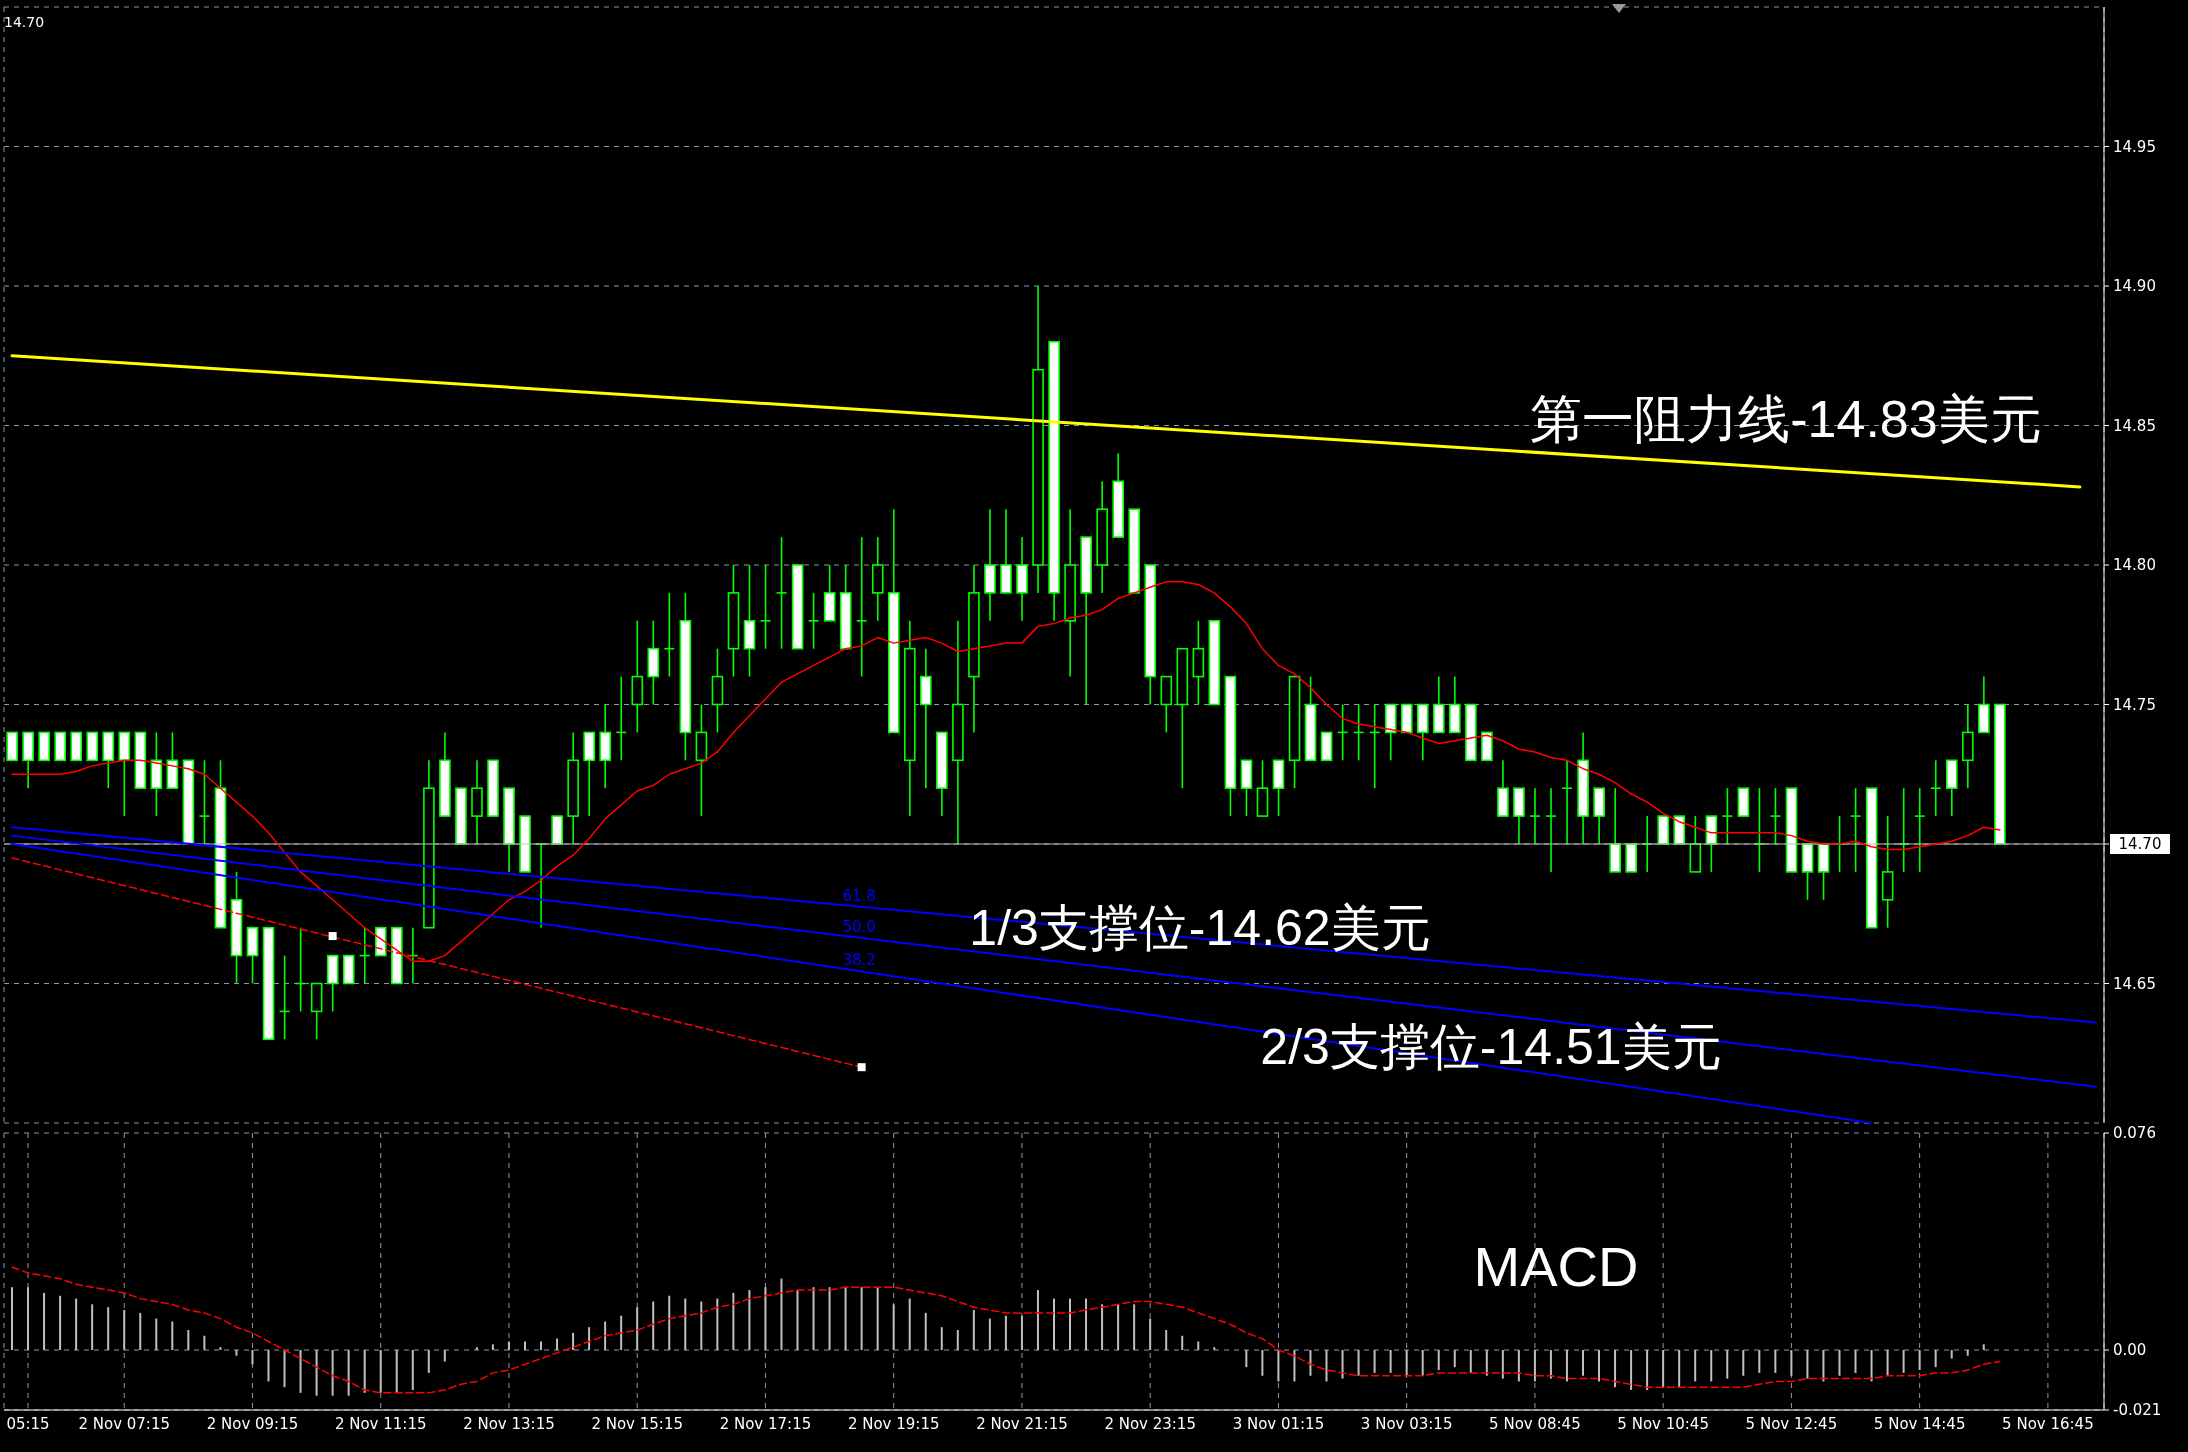 This screenshot has height=1452, width=2188. I want to click on x-tick-label: 5 Nov 14:45, so click(1919, 1423).